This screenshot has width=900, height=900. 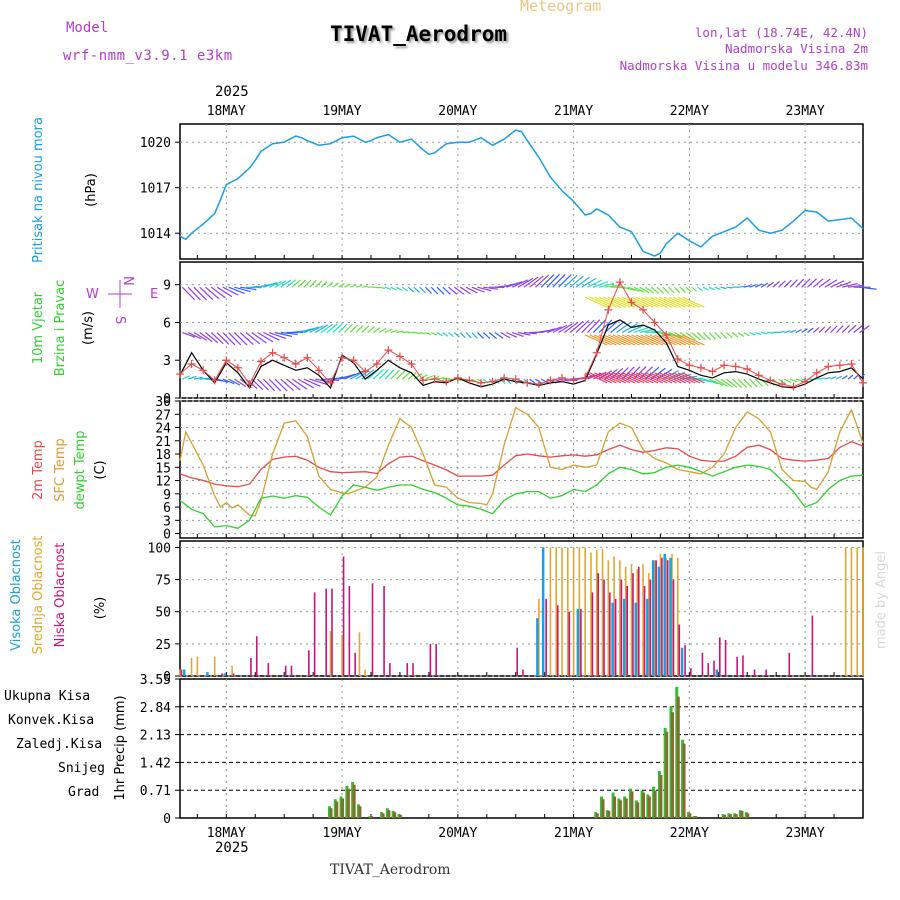 I want to click on compass-east: E, so click(x=154, y=294).